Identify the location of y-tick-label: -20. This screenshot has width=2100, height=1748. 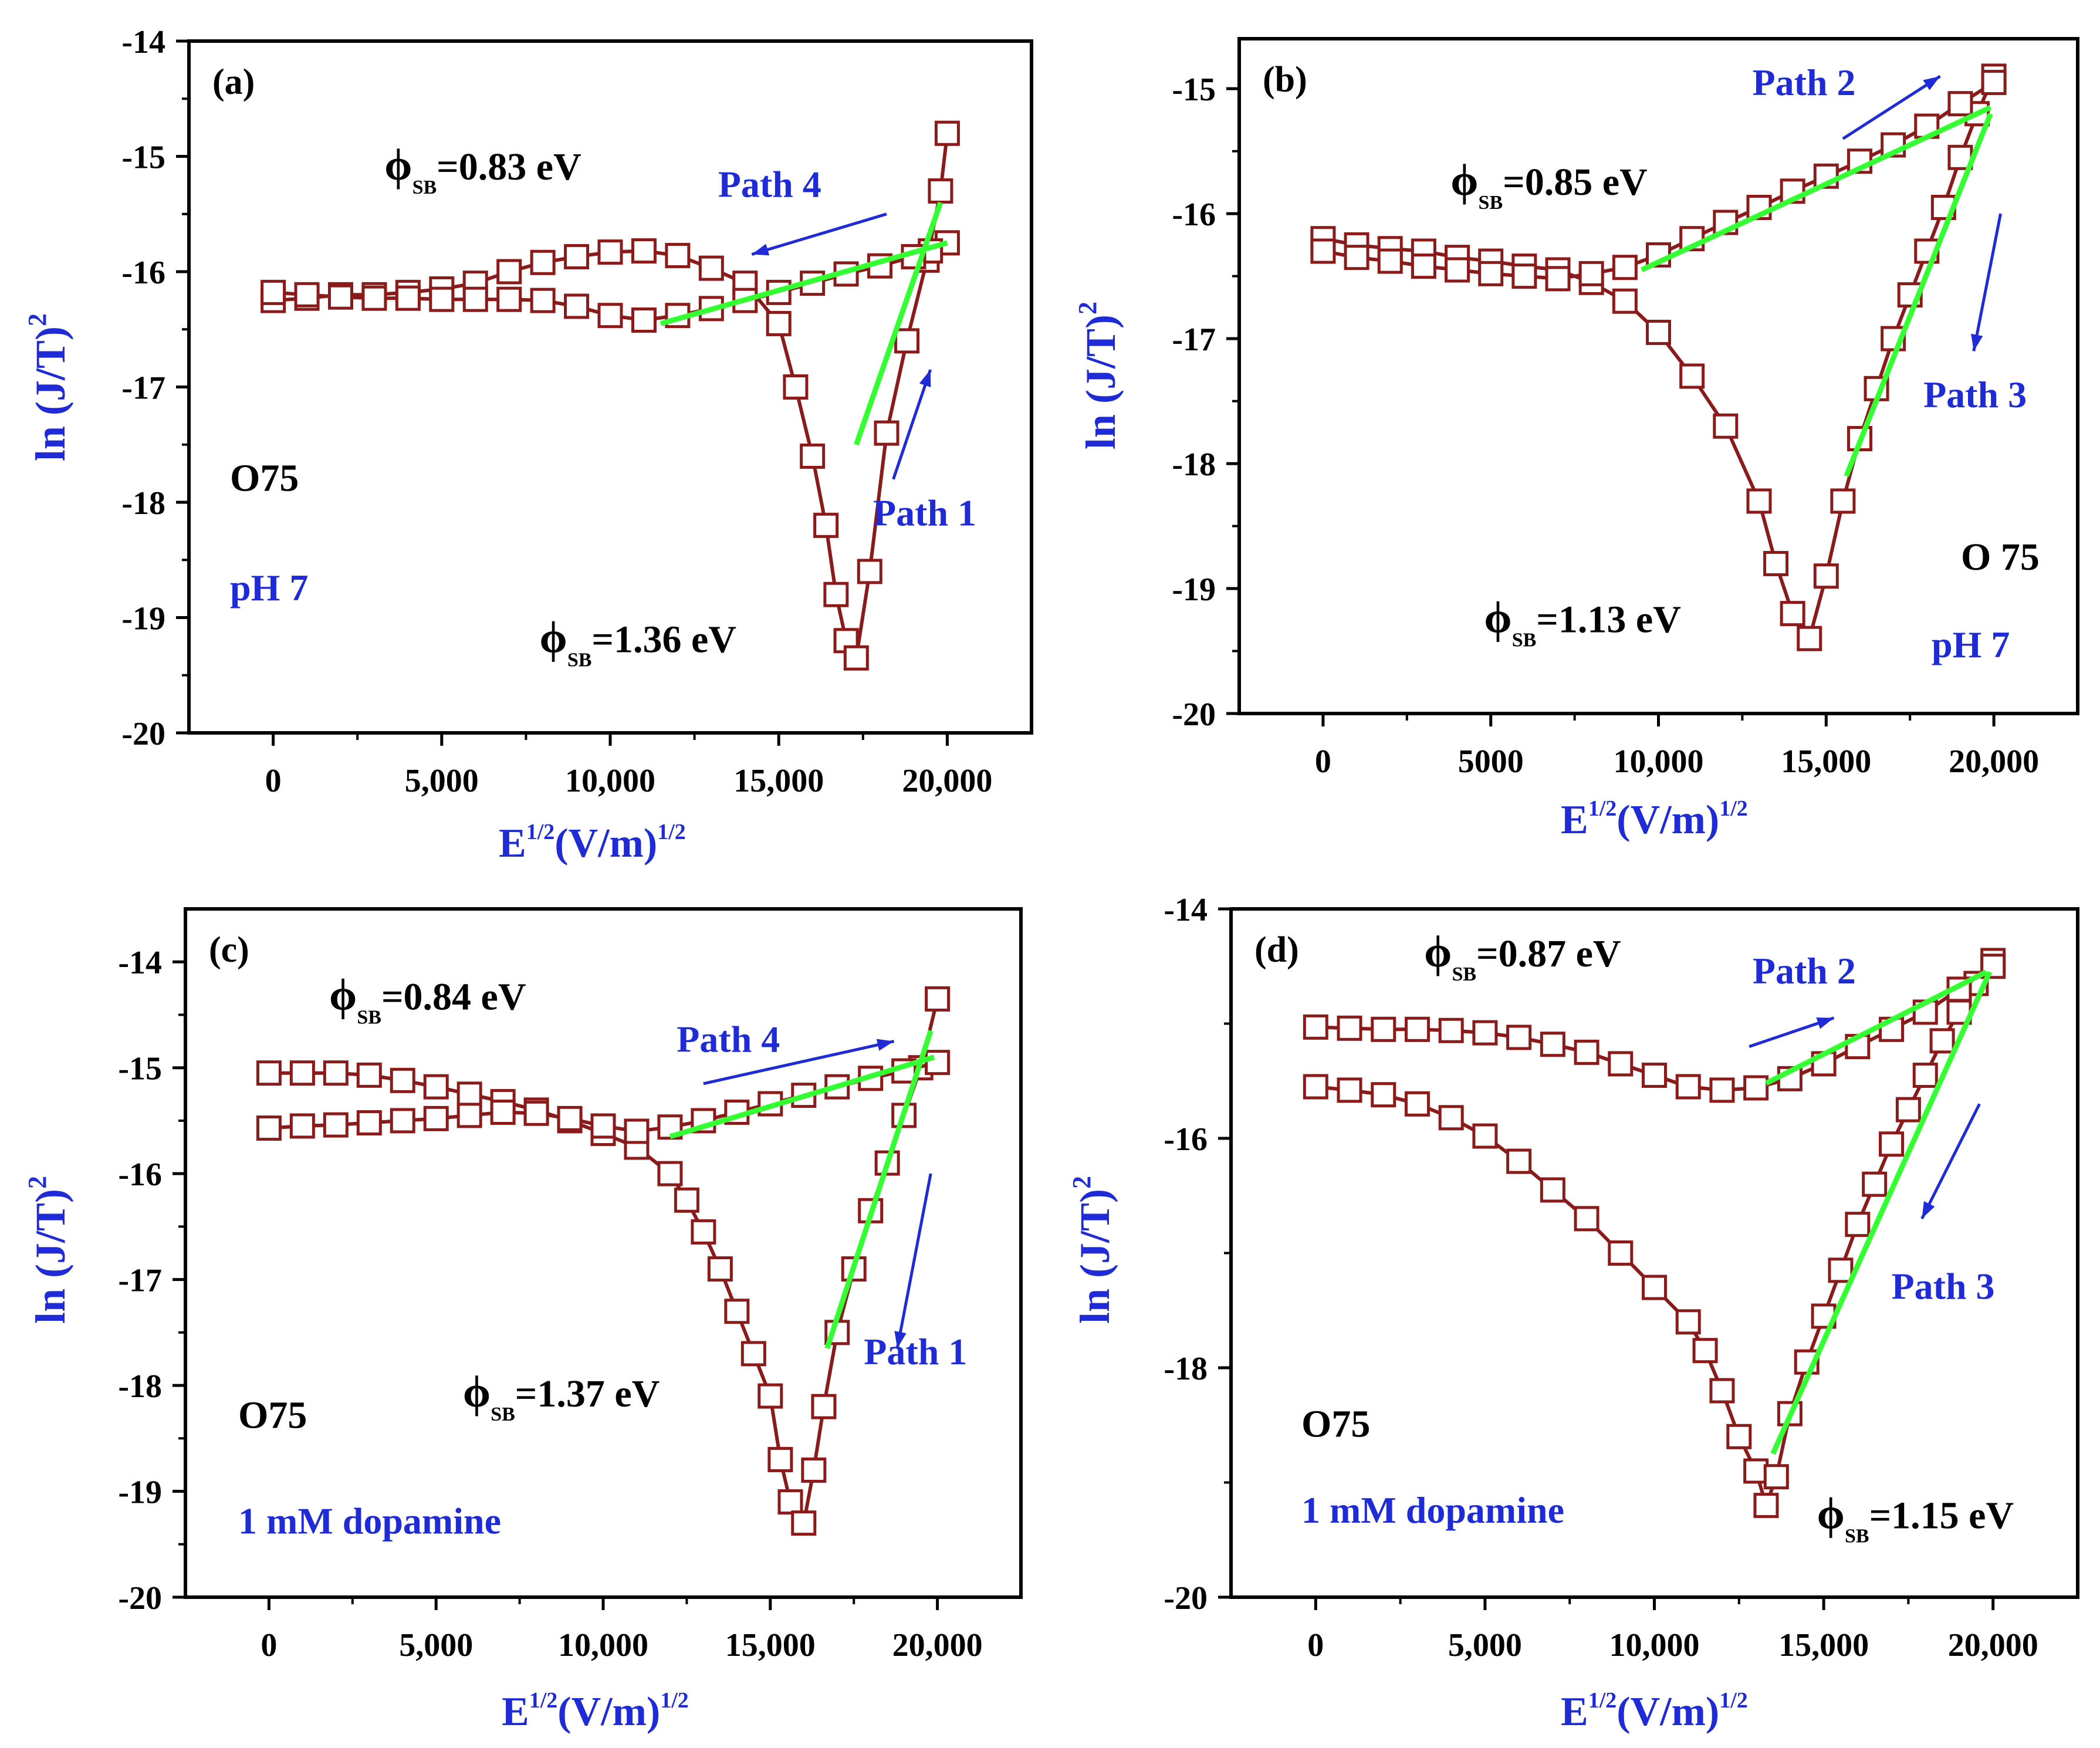
(143, 734).